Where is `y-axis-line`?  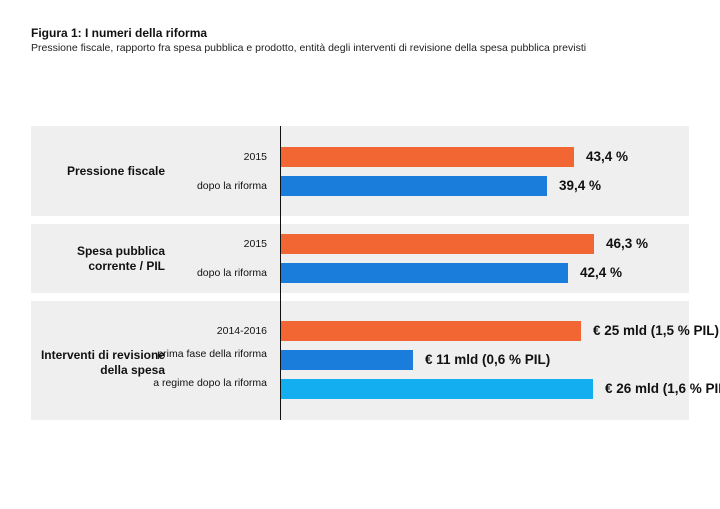 y-axis-line is located at coordinates (280, 273).